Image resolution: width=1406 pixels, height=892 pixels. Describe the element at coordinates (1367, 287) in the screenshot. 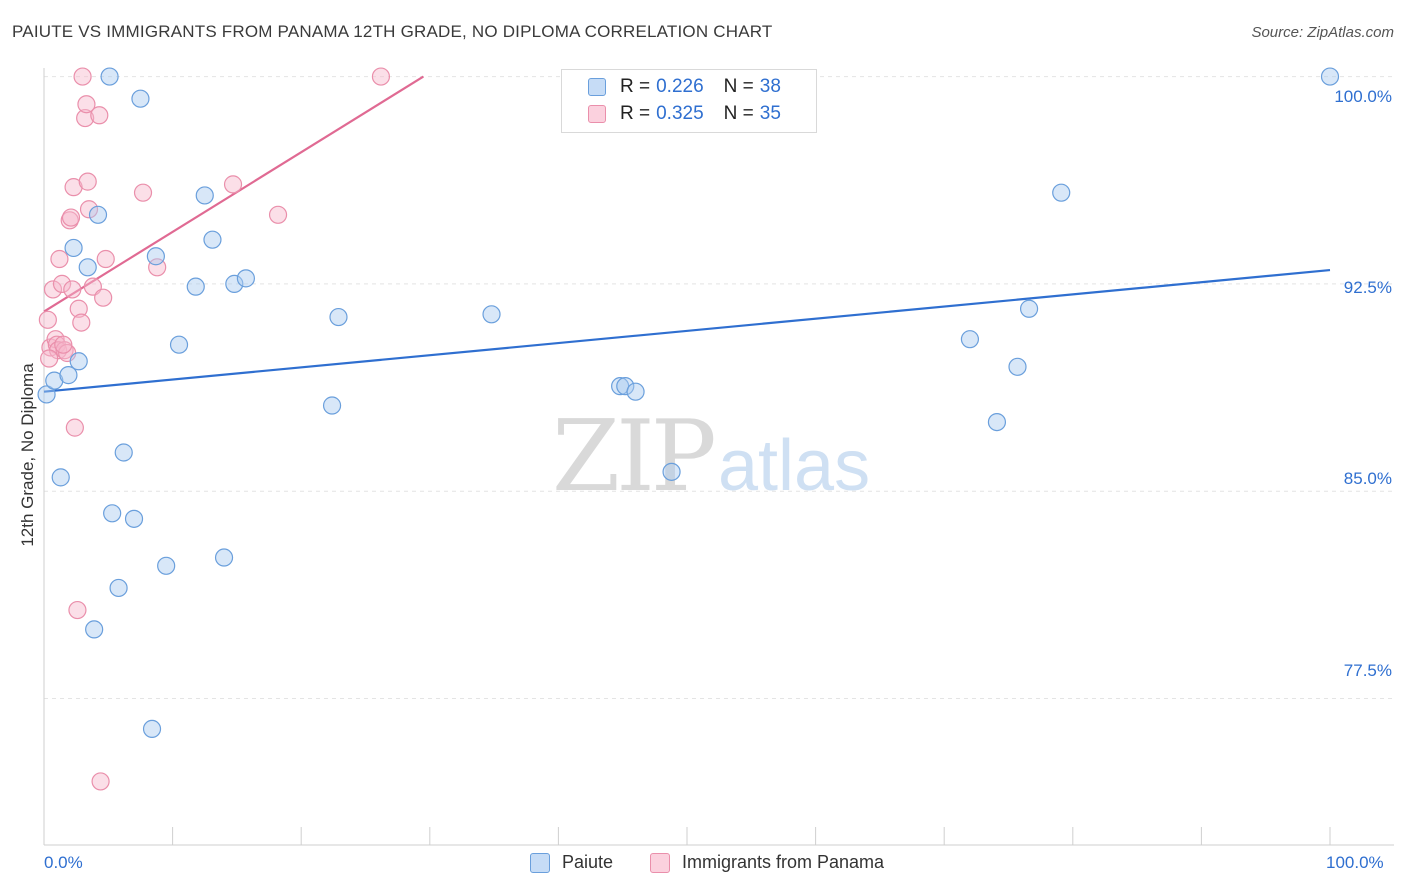

I see `y-tick-label: 92.5%` at that location.